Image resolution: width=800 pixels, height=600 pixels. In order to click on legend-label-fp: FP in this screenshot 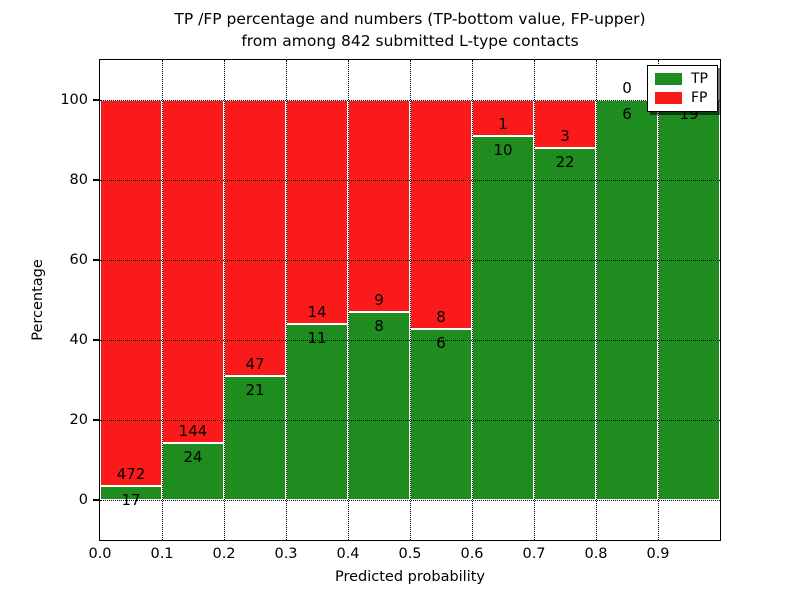, I will do `click(699, 98)`.